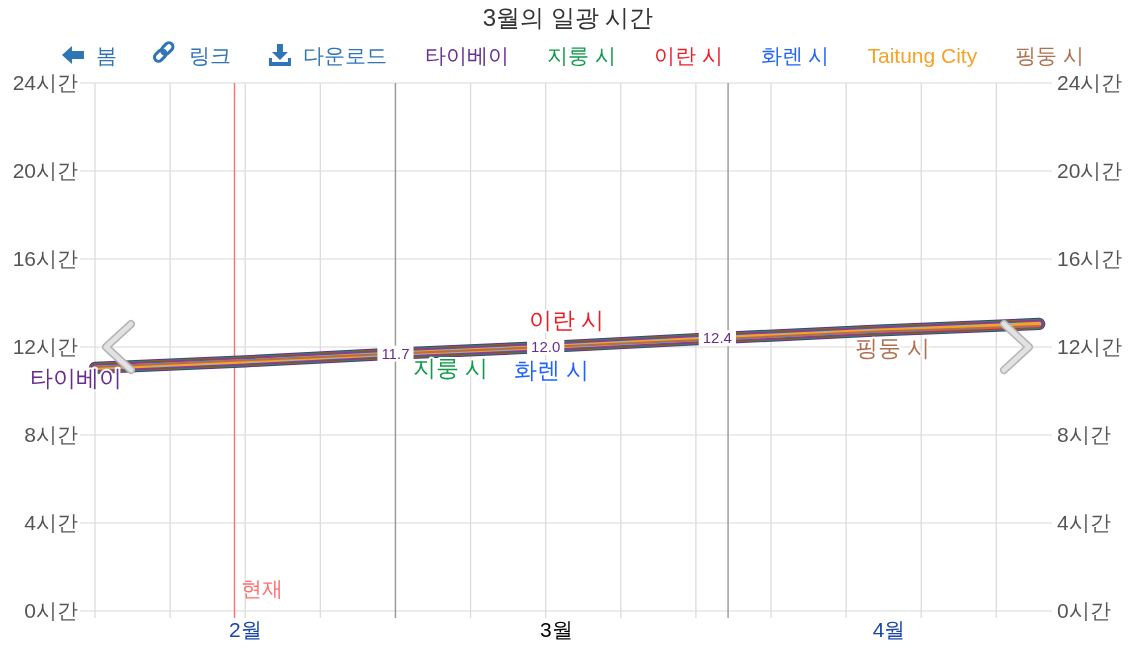 This screenshot has height=653, width=1136. Describe the element at coordinates (466, 55) in the screenshot. I see `legend-item: 타이베이` at that location.